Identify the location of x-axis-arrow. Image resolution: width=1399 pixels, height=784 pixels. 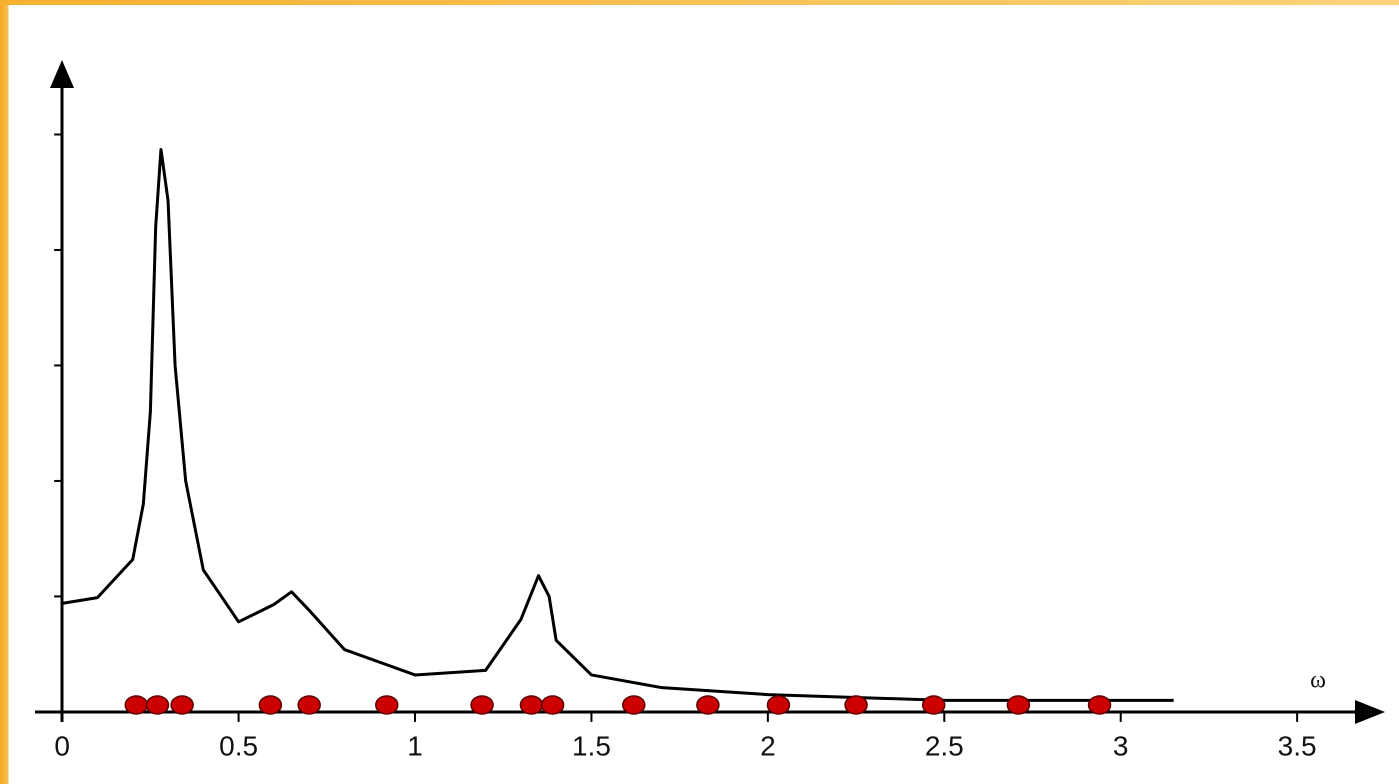
(1370, 712).